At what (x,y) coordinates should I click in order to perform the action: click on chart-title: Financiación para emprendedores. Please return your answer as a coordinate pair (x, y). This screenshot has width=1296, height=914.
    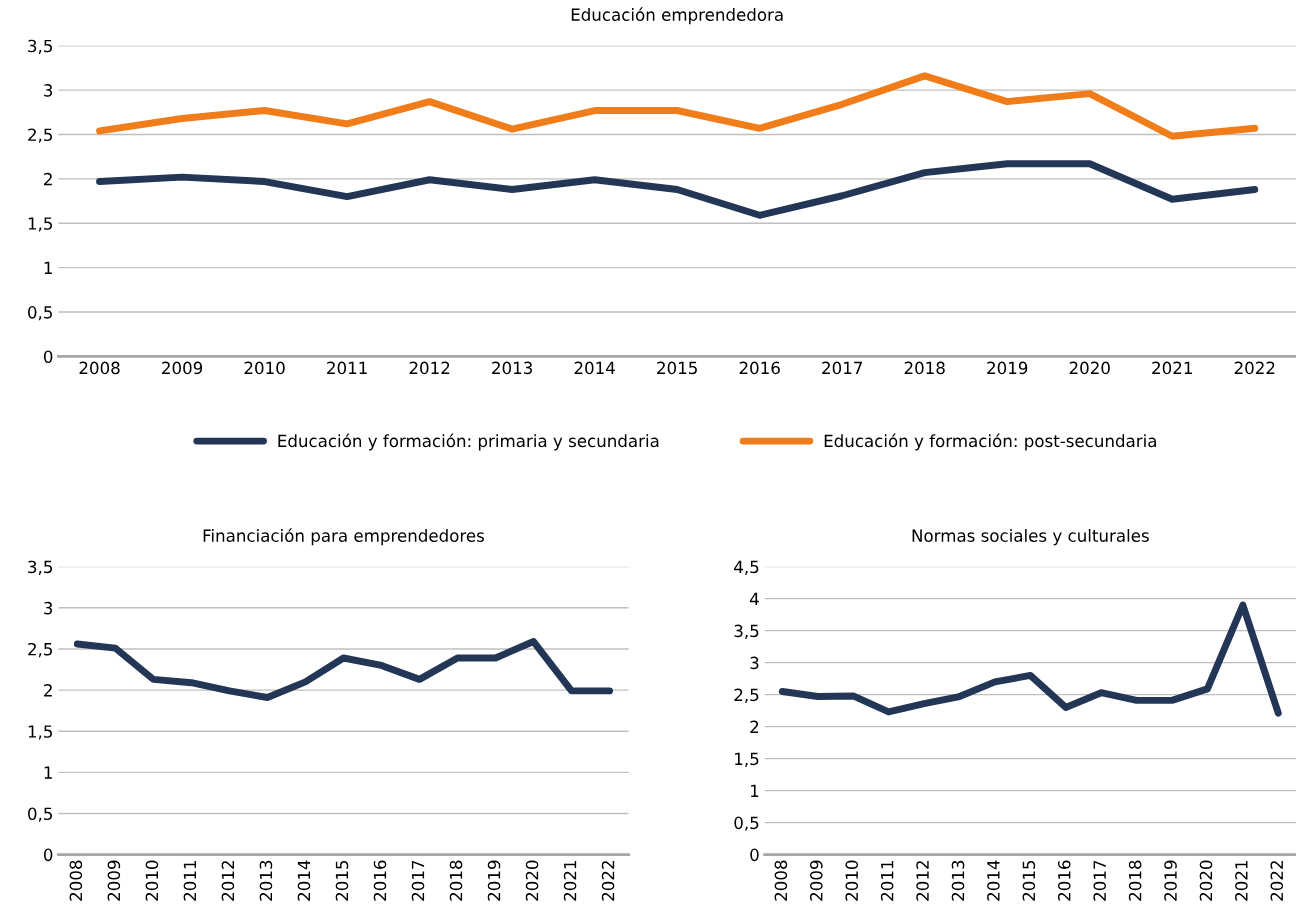
    Looking at the image, I should click on (343, 537).